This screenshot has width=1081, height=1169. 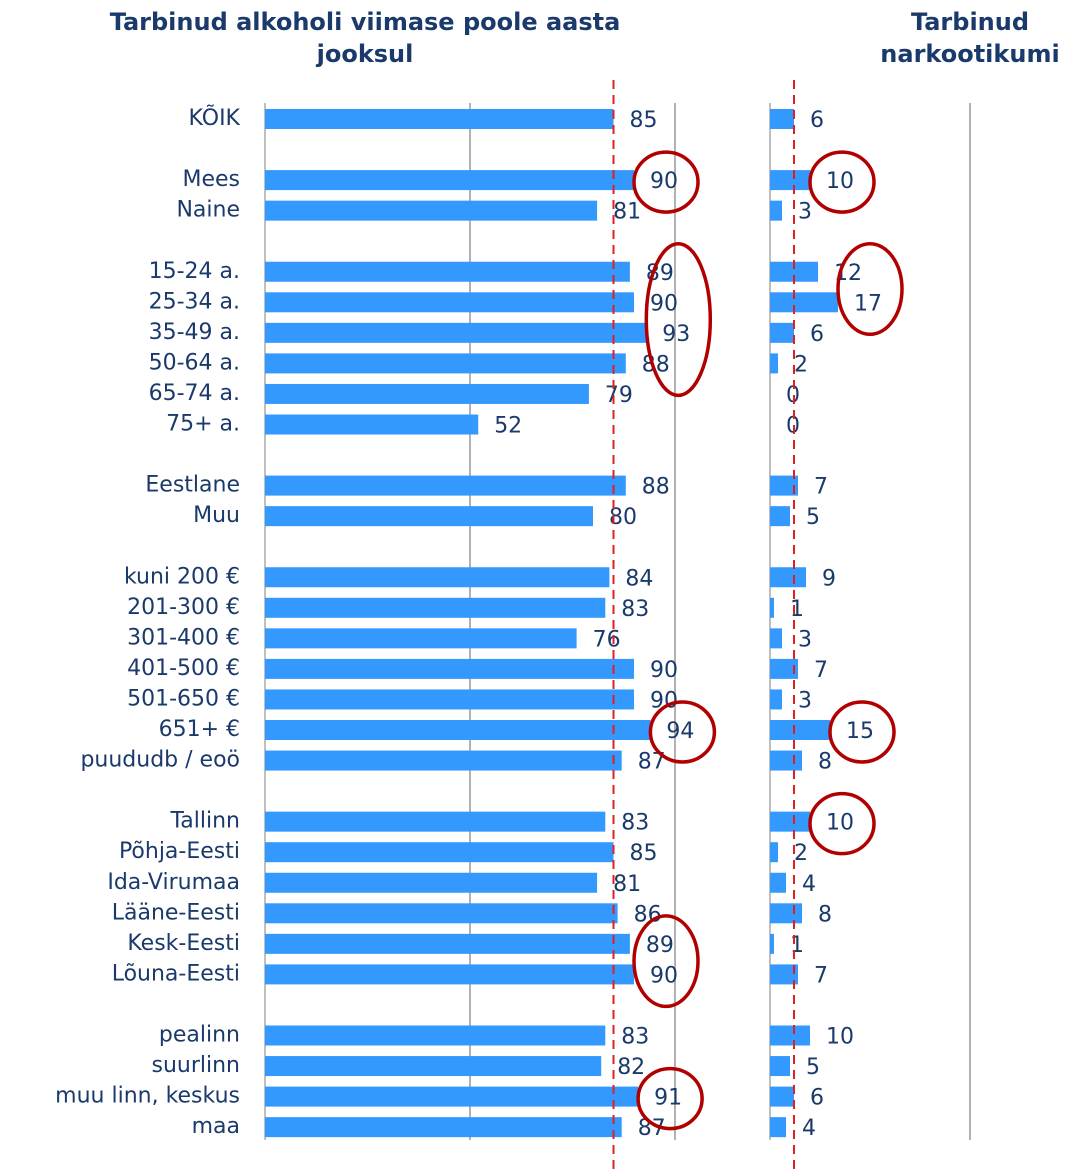 What do you see at coordinates (860, 731) in the screenshot?
I see `value-label: 15` at bounding box center [860, 731].